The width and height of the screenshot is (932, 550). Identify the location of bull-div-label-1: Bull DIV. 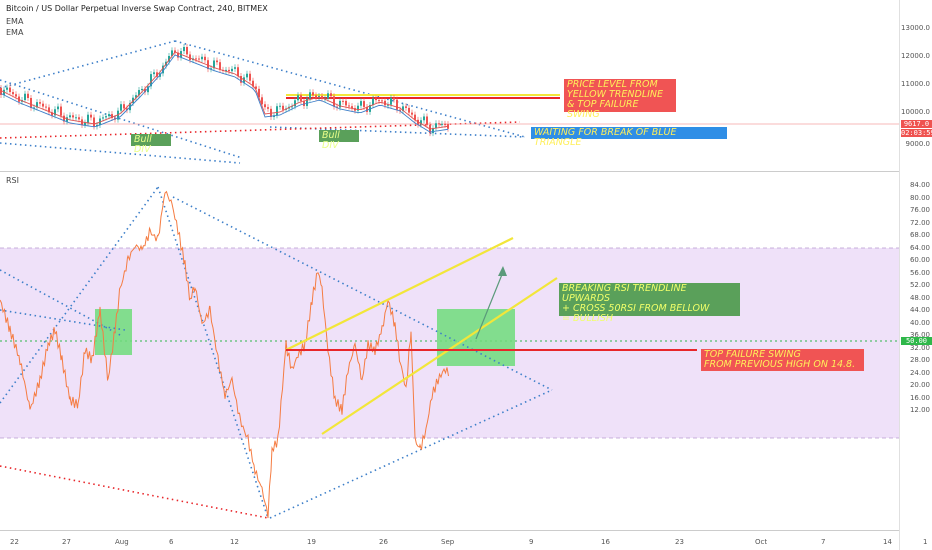
(151, 144).